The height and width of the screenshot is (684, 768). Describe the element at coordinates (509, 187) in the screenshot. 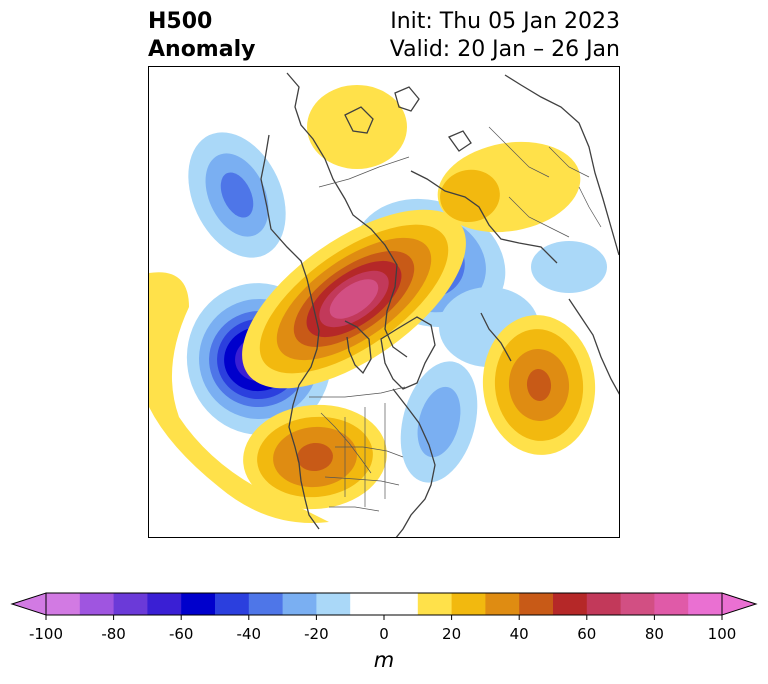

I see `anomaly-high-siberia` at that location.